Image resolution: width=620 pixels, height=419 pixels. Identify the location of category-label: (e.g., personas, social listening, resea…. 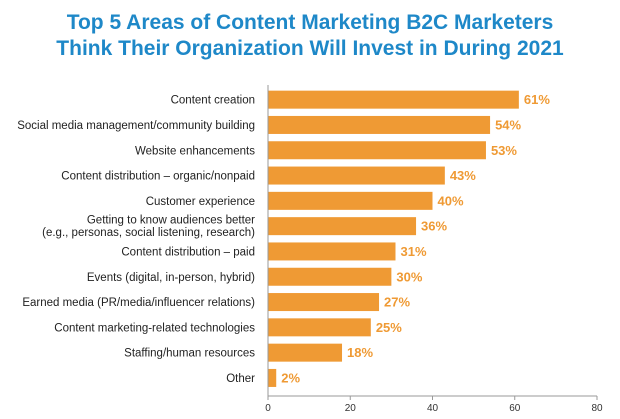
(148, 233).